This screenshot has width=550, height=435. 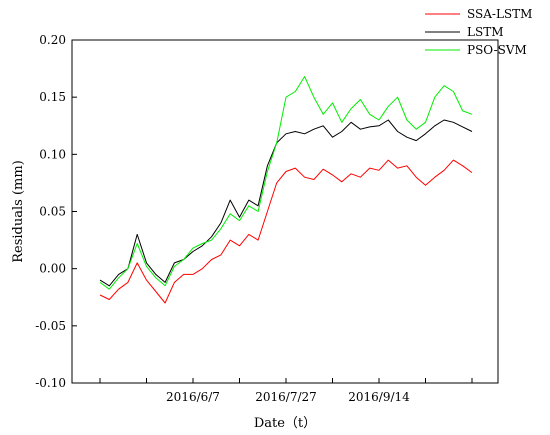 What do you see at coordinates (52, 97) in the screenshot?
I see `y-tick-label: 0.15` at bounding box center [52, 97].